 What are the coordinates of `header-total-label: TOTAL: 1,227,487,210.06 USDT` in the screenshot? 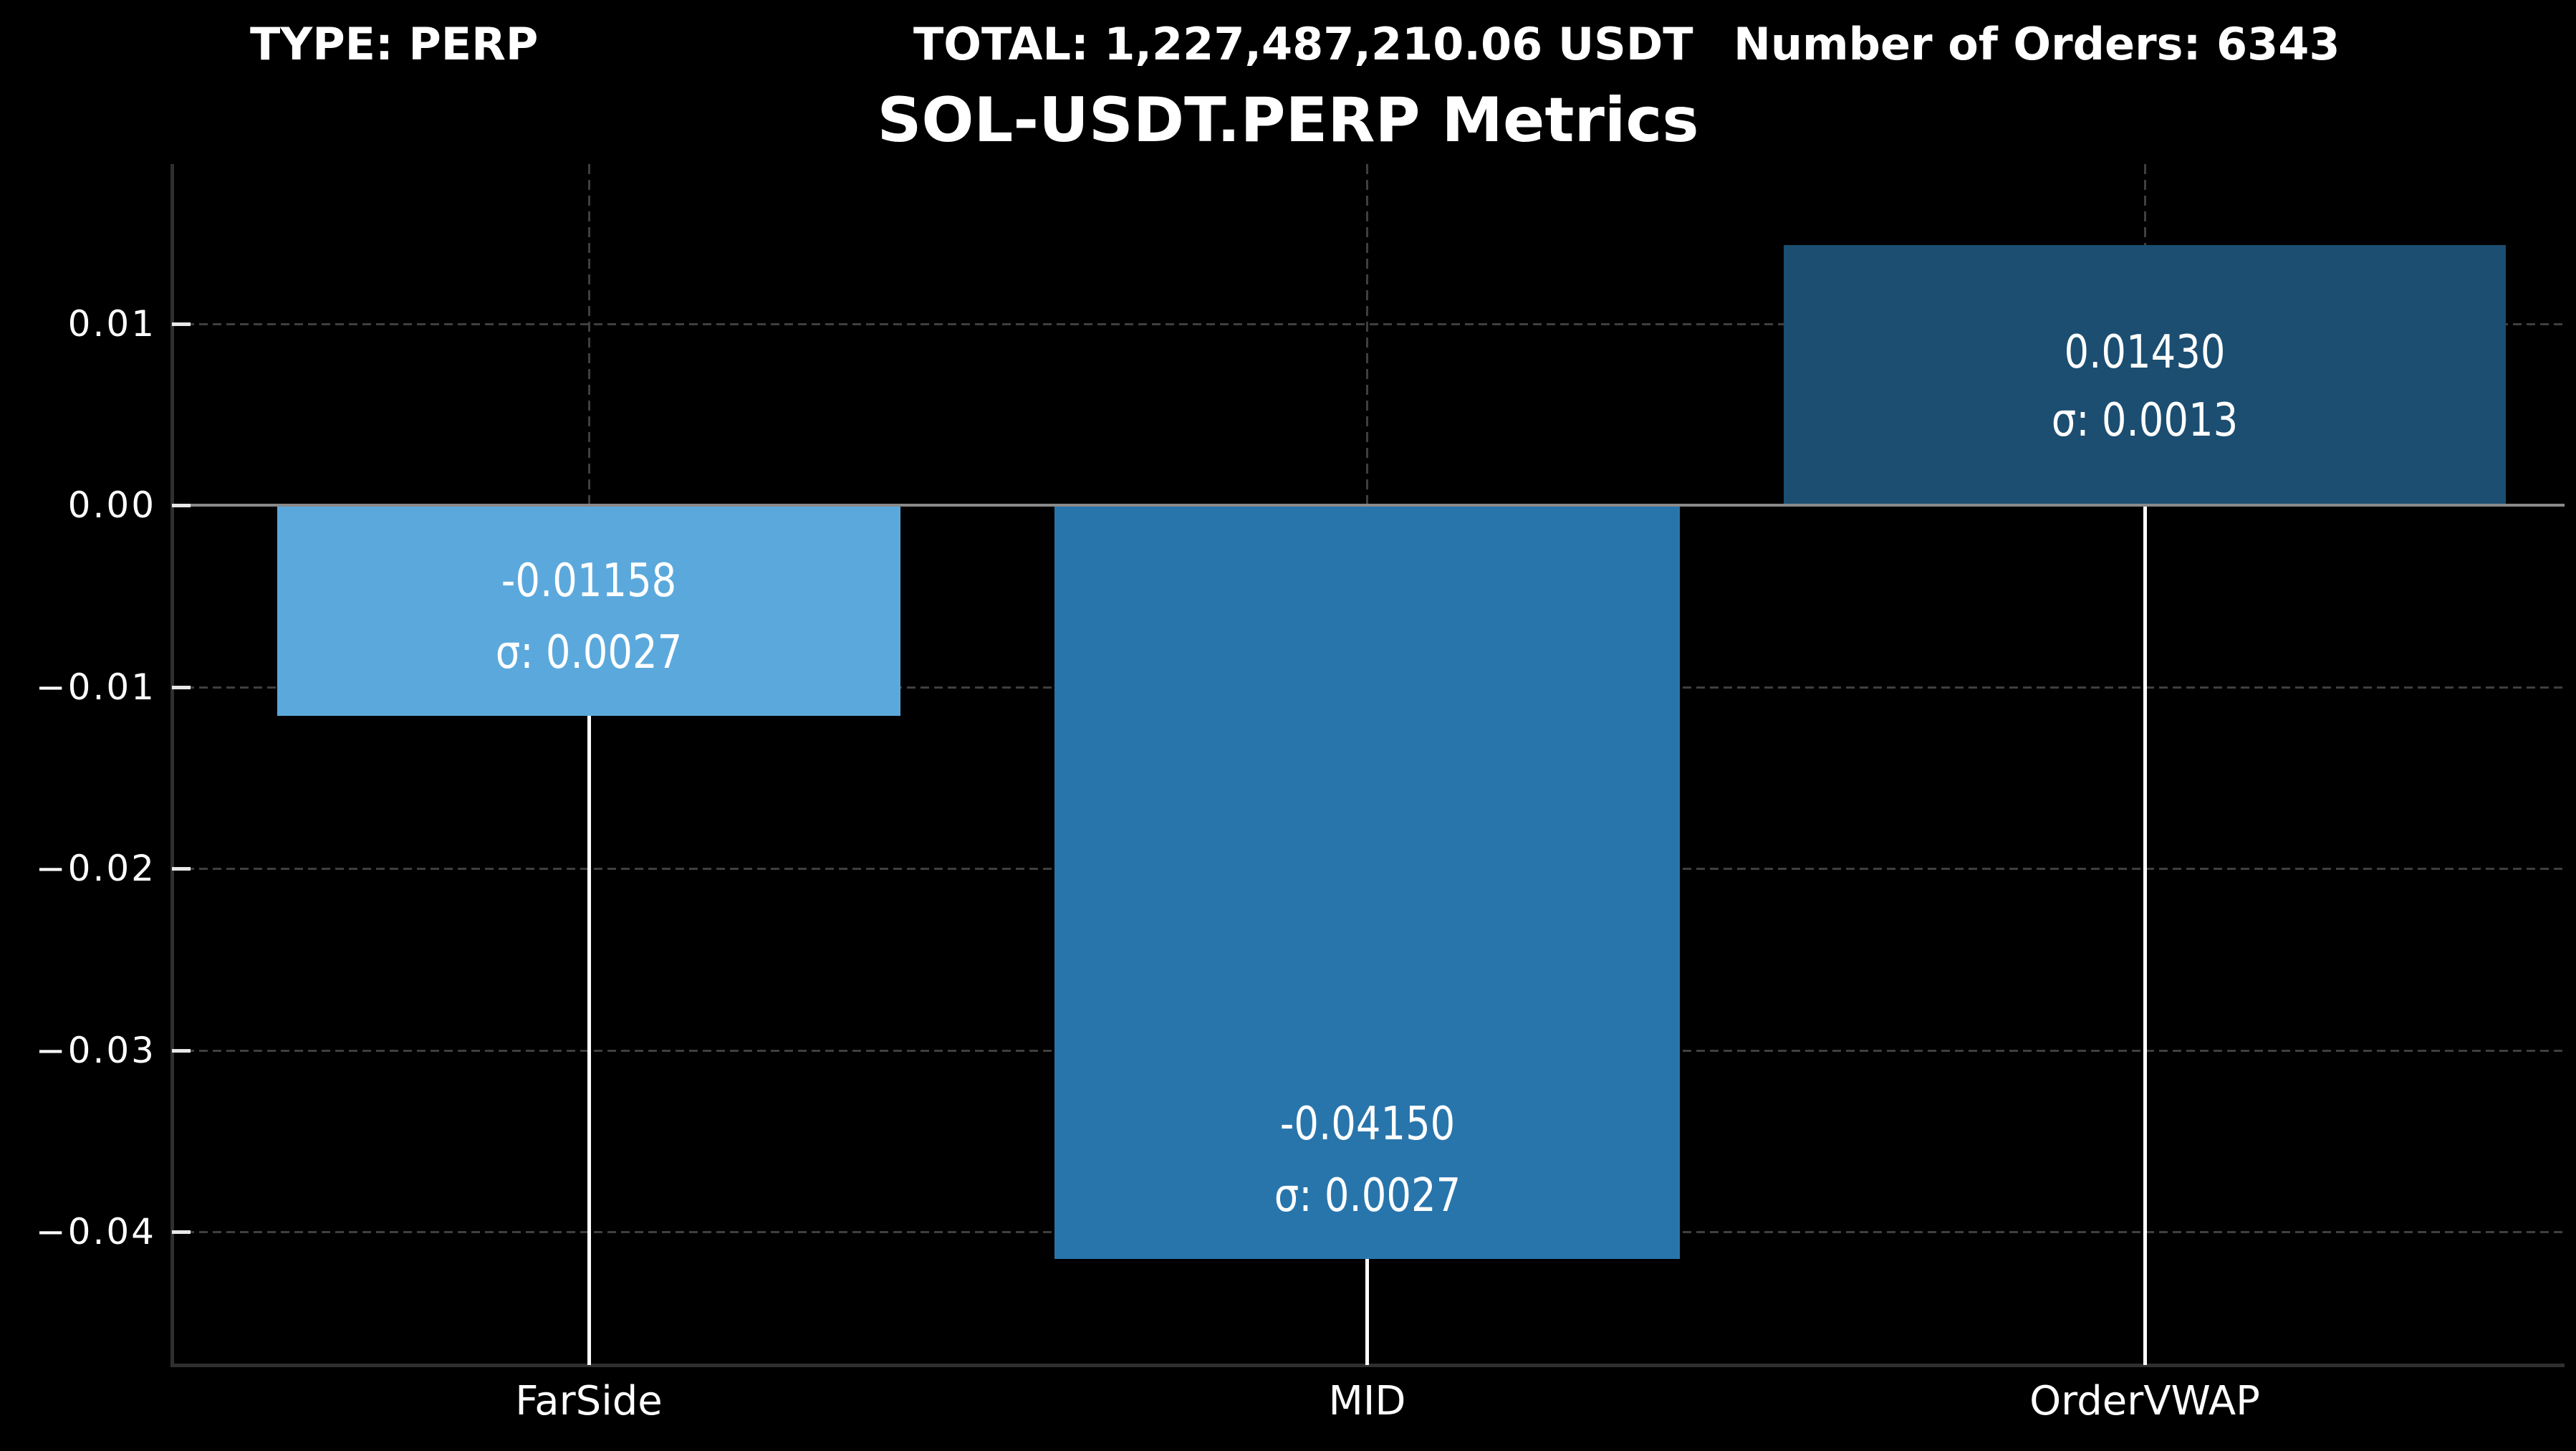 It's located at (1303, 44).